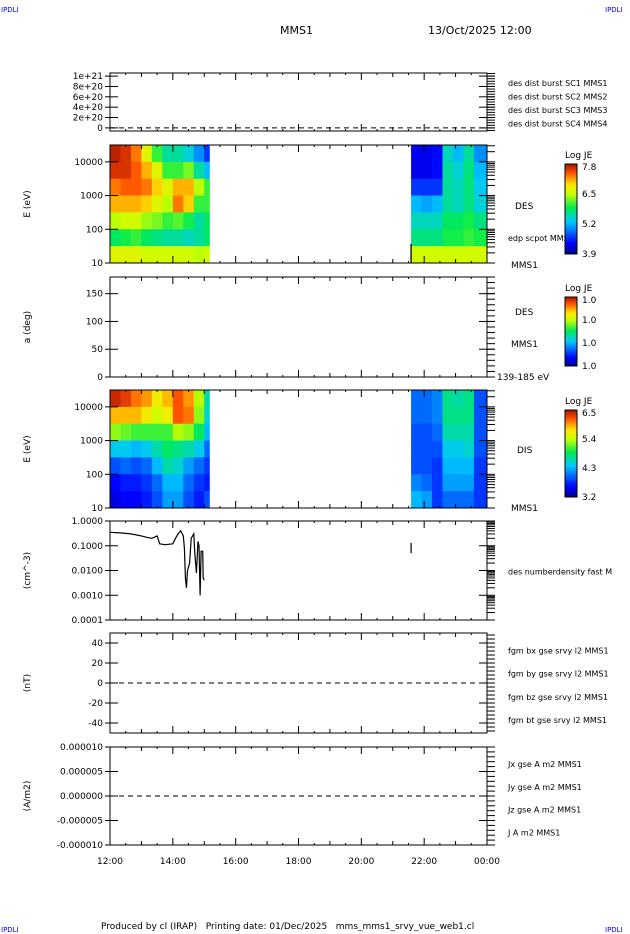 This screenshot has width=630, height=934. Describe the element at coordinates (544, 810) in the screenshot. I see `legend-entry: Jz gse A m2 MMS1` at that location.